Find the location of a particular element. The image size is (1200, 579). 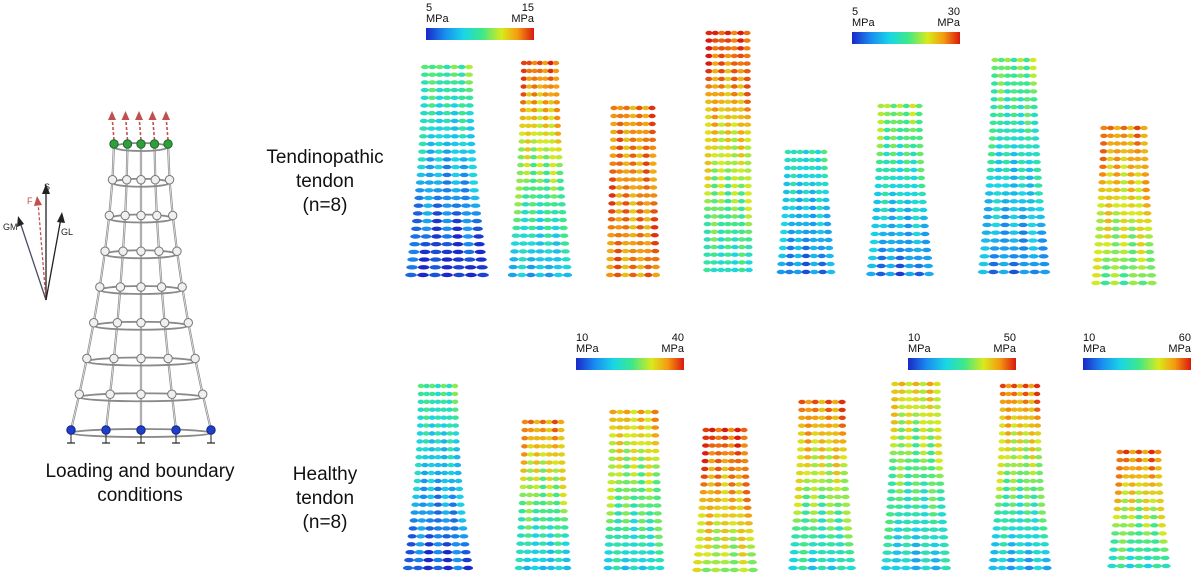

specimen-plot is located at coordinates (447, 171).